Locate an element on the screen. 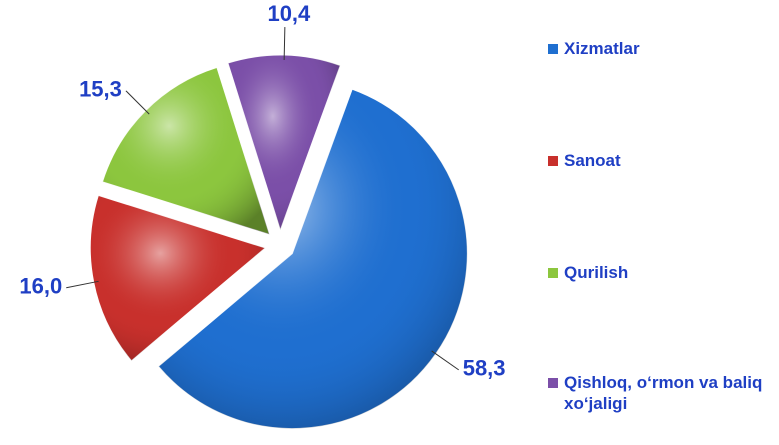  data-label: 16,0 is located at coordinates (40, 286).